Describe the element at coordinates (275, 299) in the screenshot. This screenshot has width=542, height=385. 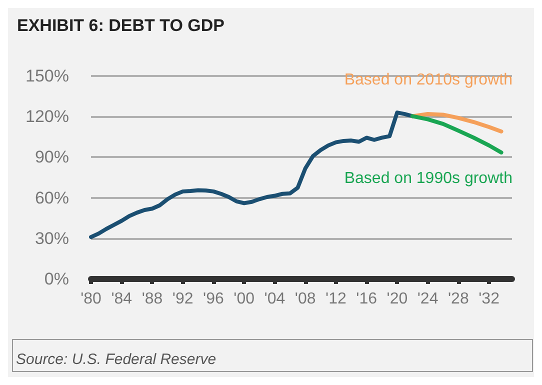
I see `x-tick-label: '04` at that location.